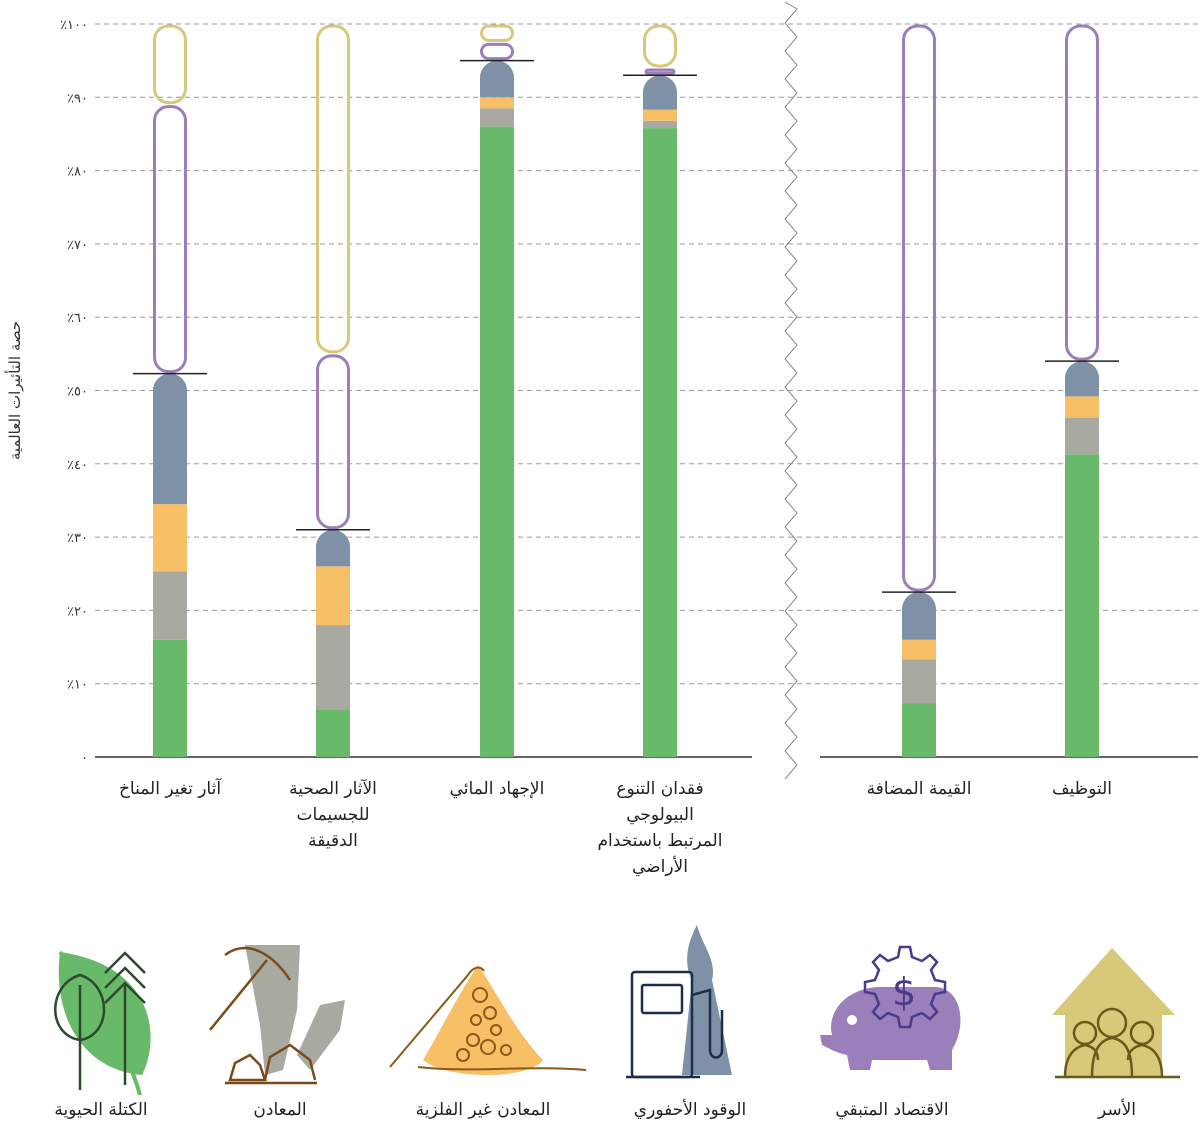 Image resolution: width=1198 pixels, height=1133 pixels. Describe the element at coordinates (77, 465) in the screenshot. I see `y-tick-label: ٪٤٠` at that location.